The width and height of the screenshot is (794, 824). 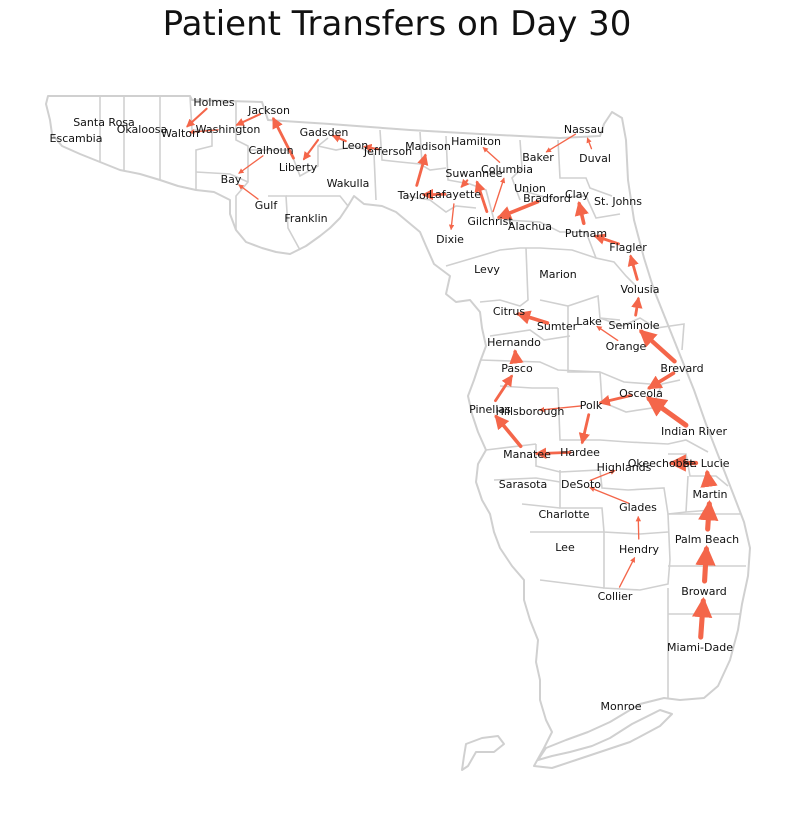 I want to click on transfer-arrow-hendry-to-glades, so click(x=638, y=527).